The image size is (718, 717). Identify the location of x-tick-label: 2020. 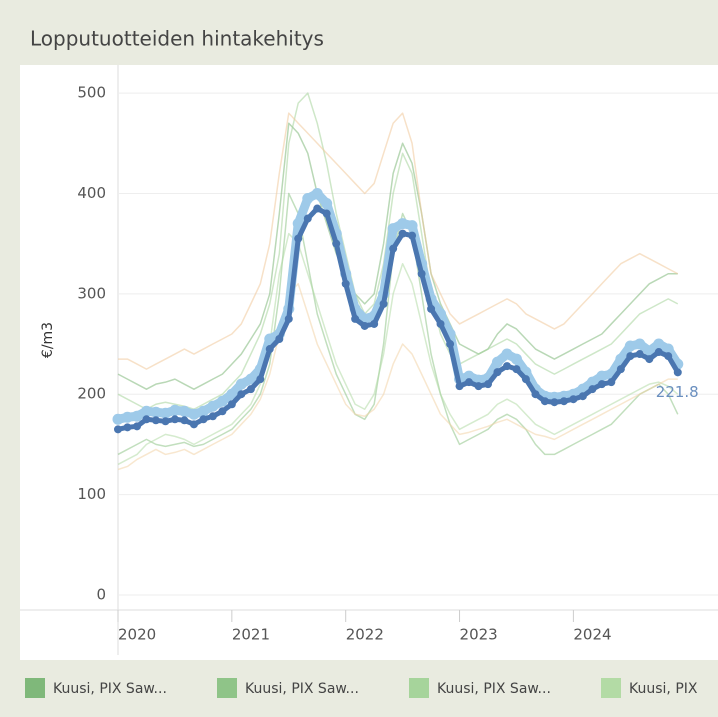
(137, 635).